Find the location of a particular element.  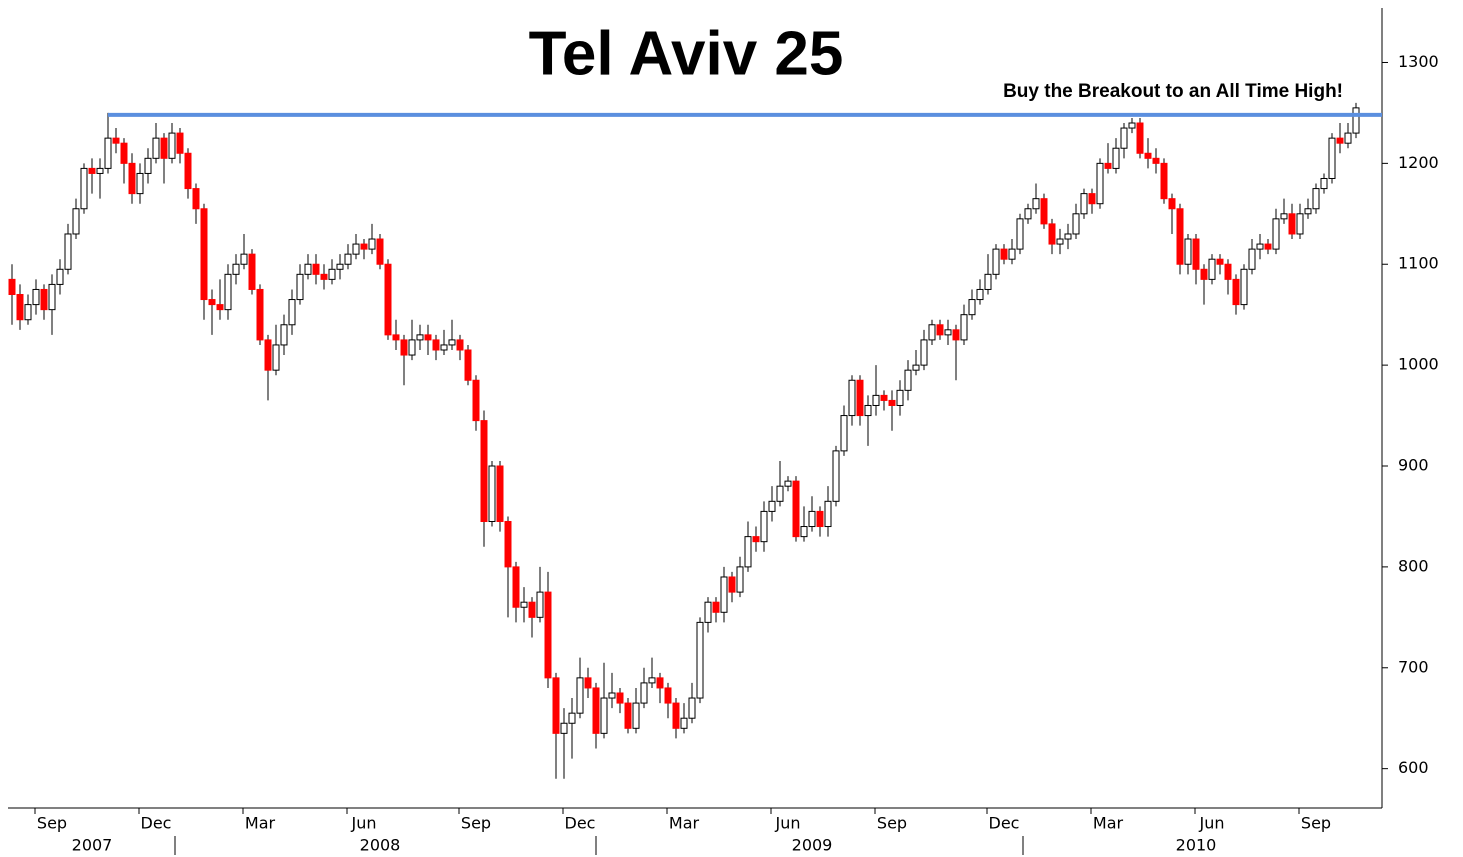

x-tick-label: Dec is located at coordinates (156, 823).